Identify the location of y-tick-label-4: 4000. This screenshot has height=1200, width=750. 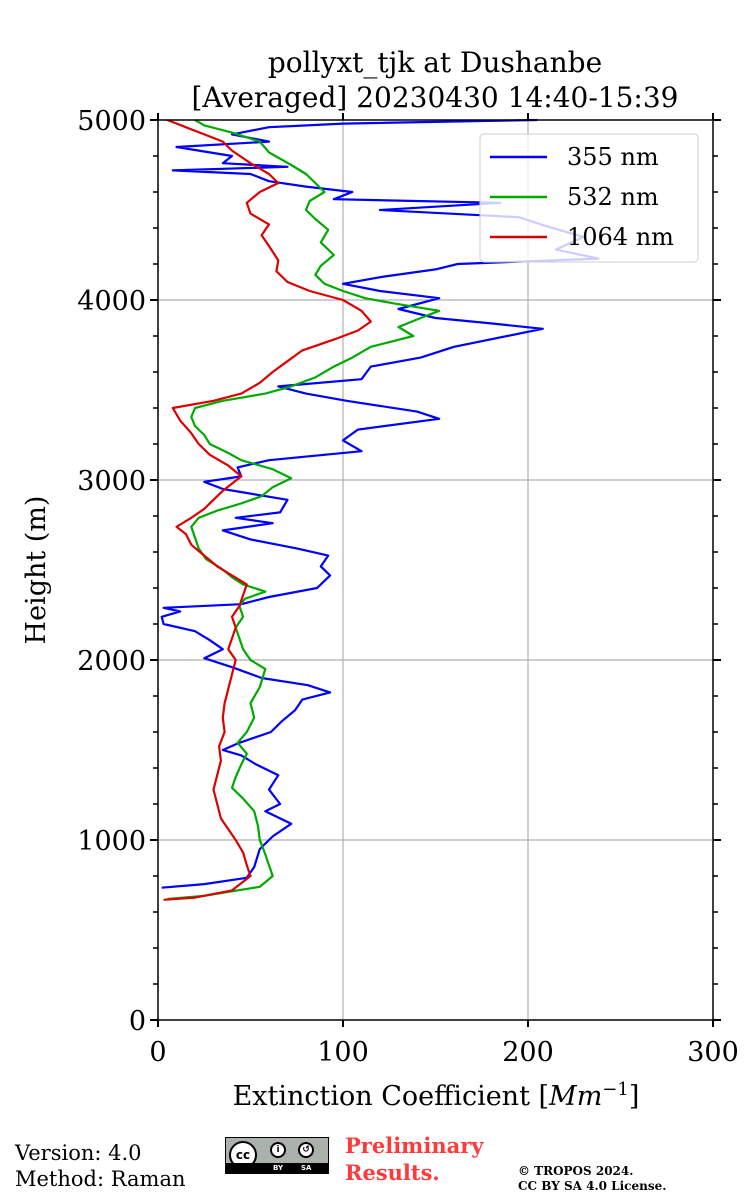
(111, 301).